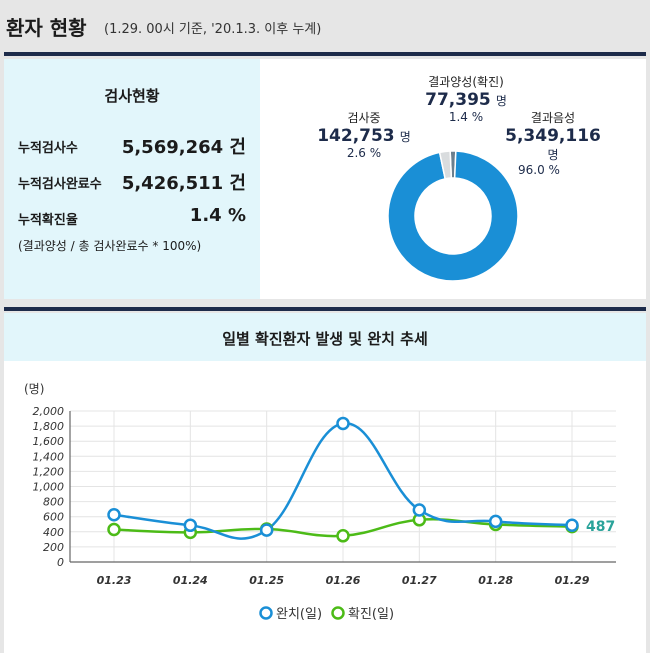  What do you see at coordinates (190, 580) in the screenshot?
I see `x-tick-label: 01.24` at bounding box center [190, 580].